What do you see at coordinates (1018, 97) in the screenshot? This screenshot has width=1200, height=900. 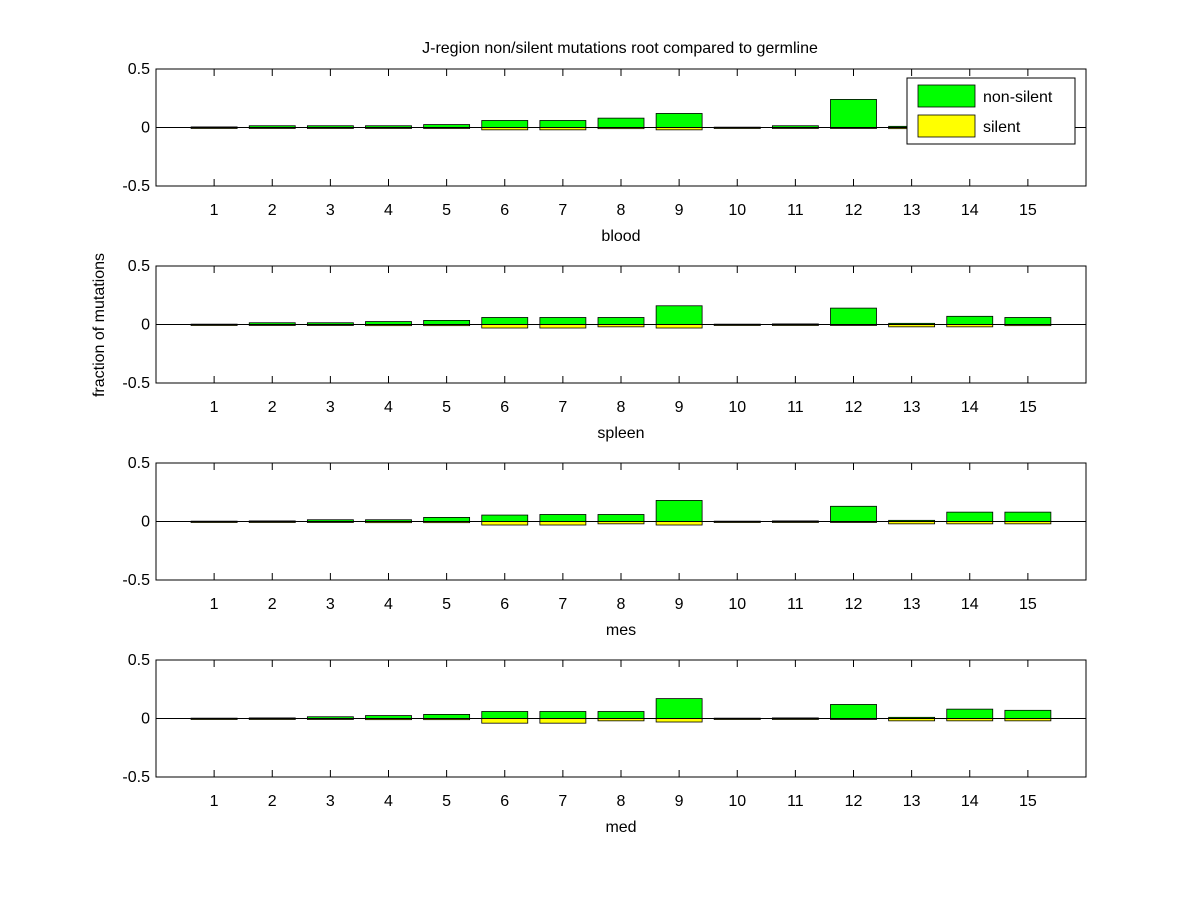 I see `legend-label-non-silent: non-silent` at bounding box center [1018, 97].